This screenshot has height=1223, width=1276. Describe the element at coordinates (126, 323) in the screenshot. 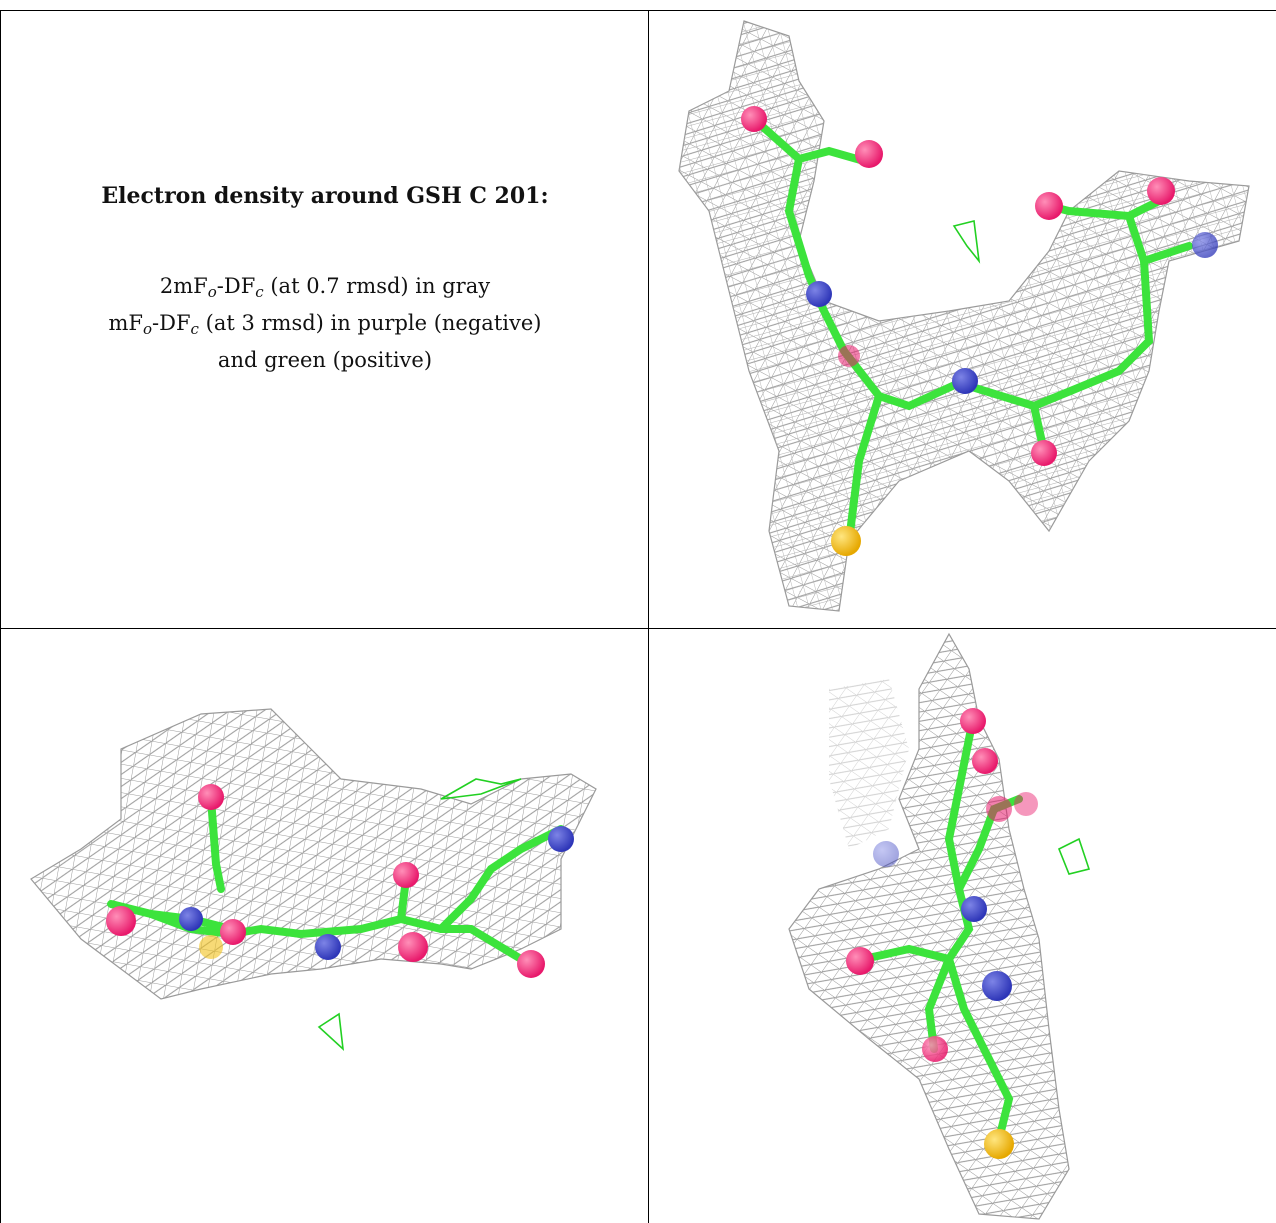

I see `l2-prefix: mF` at that location.